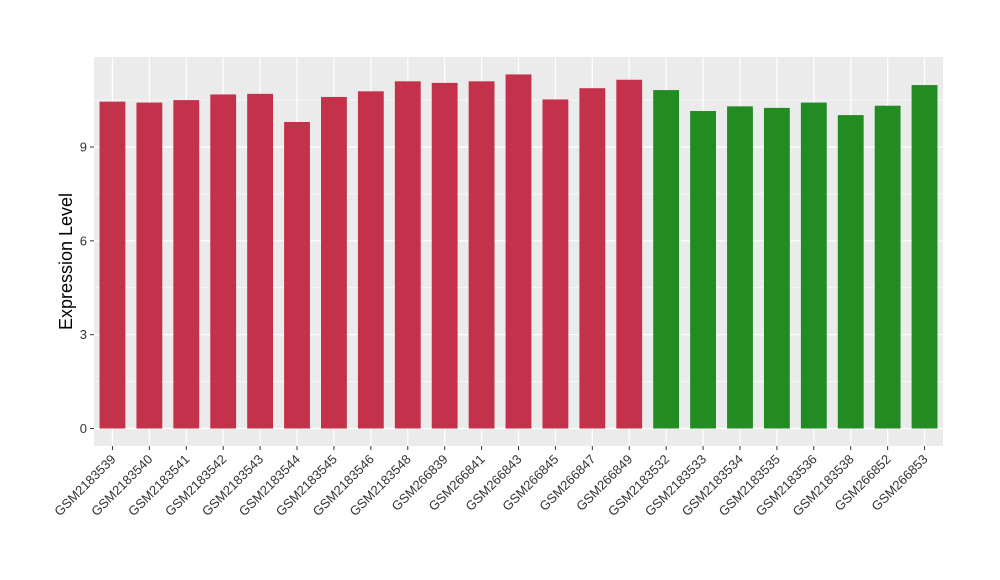 This screenshot has width=1000, height=580. What do you see at coordinates (112, 265) in the screenshot?
I see `bar-GSM2183539` at bounding box center [112, 265].